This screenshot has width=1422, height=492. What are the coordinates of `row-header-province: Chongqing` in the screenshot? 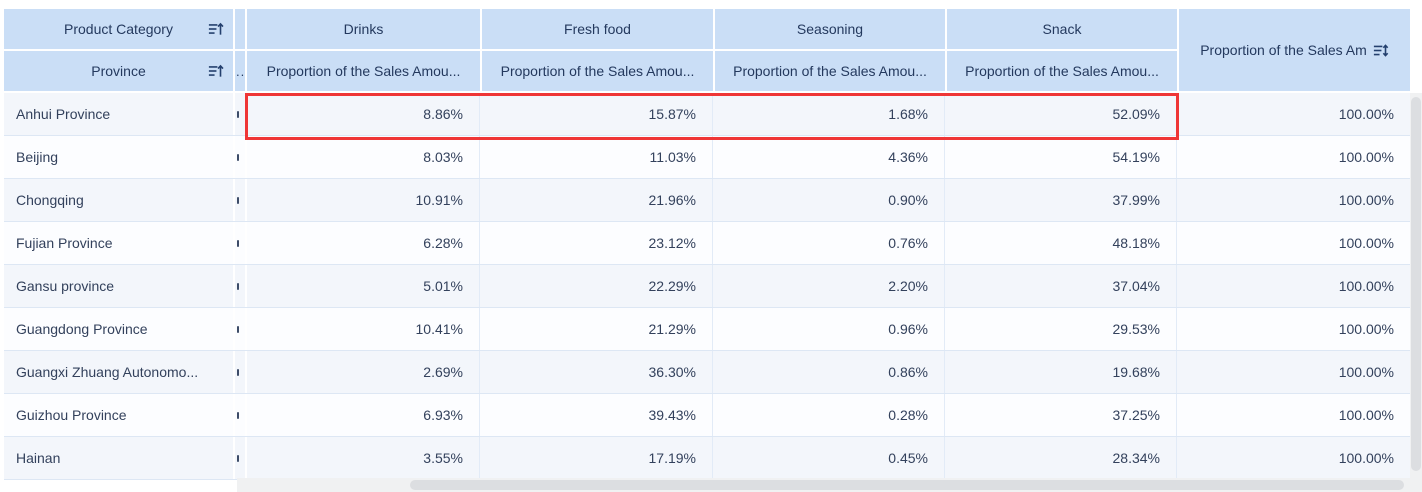 It's located at (118, 200).